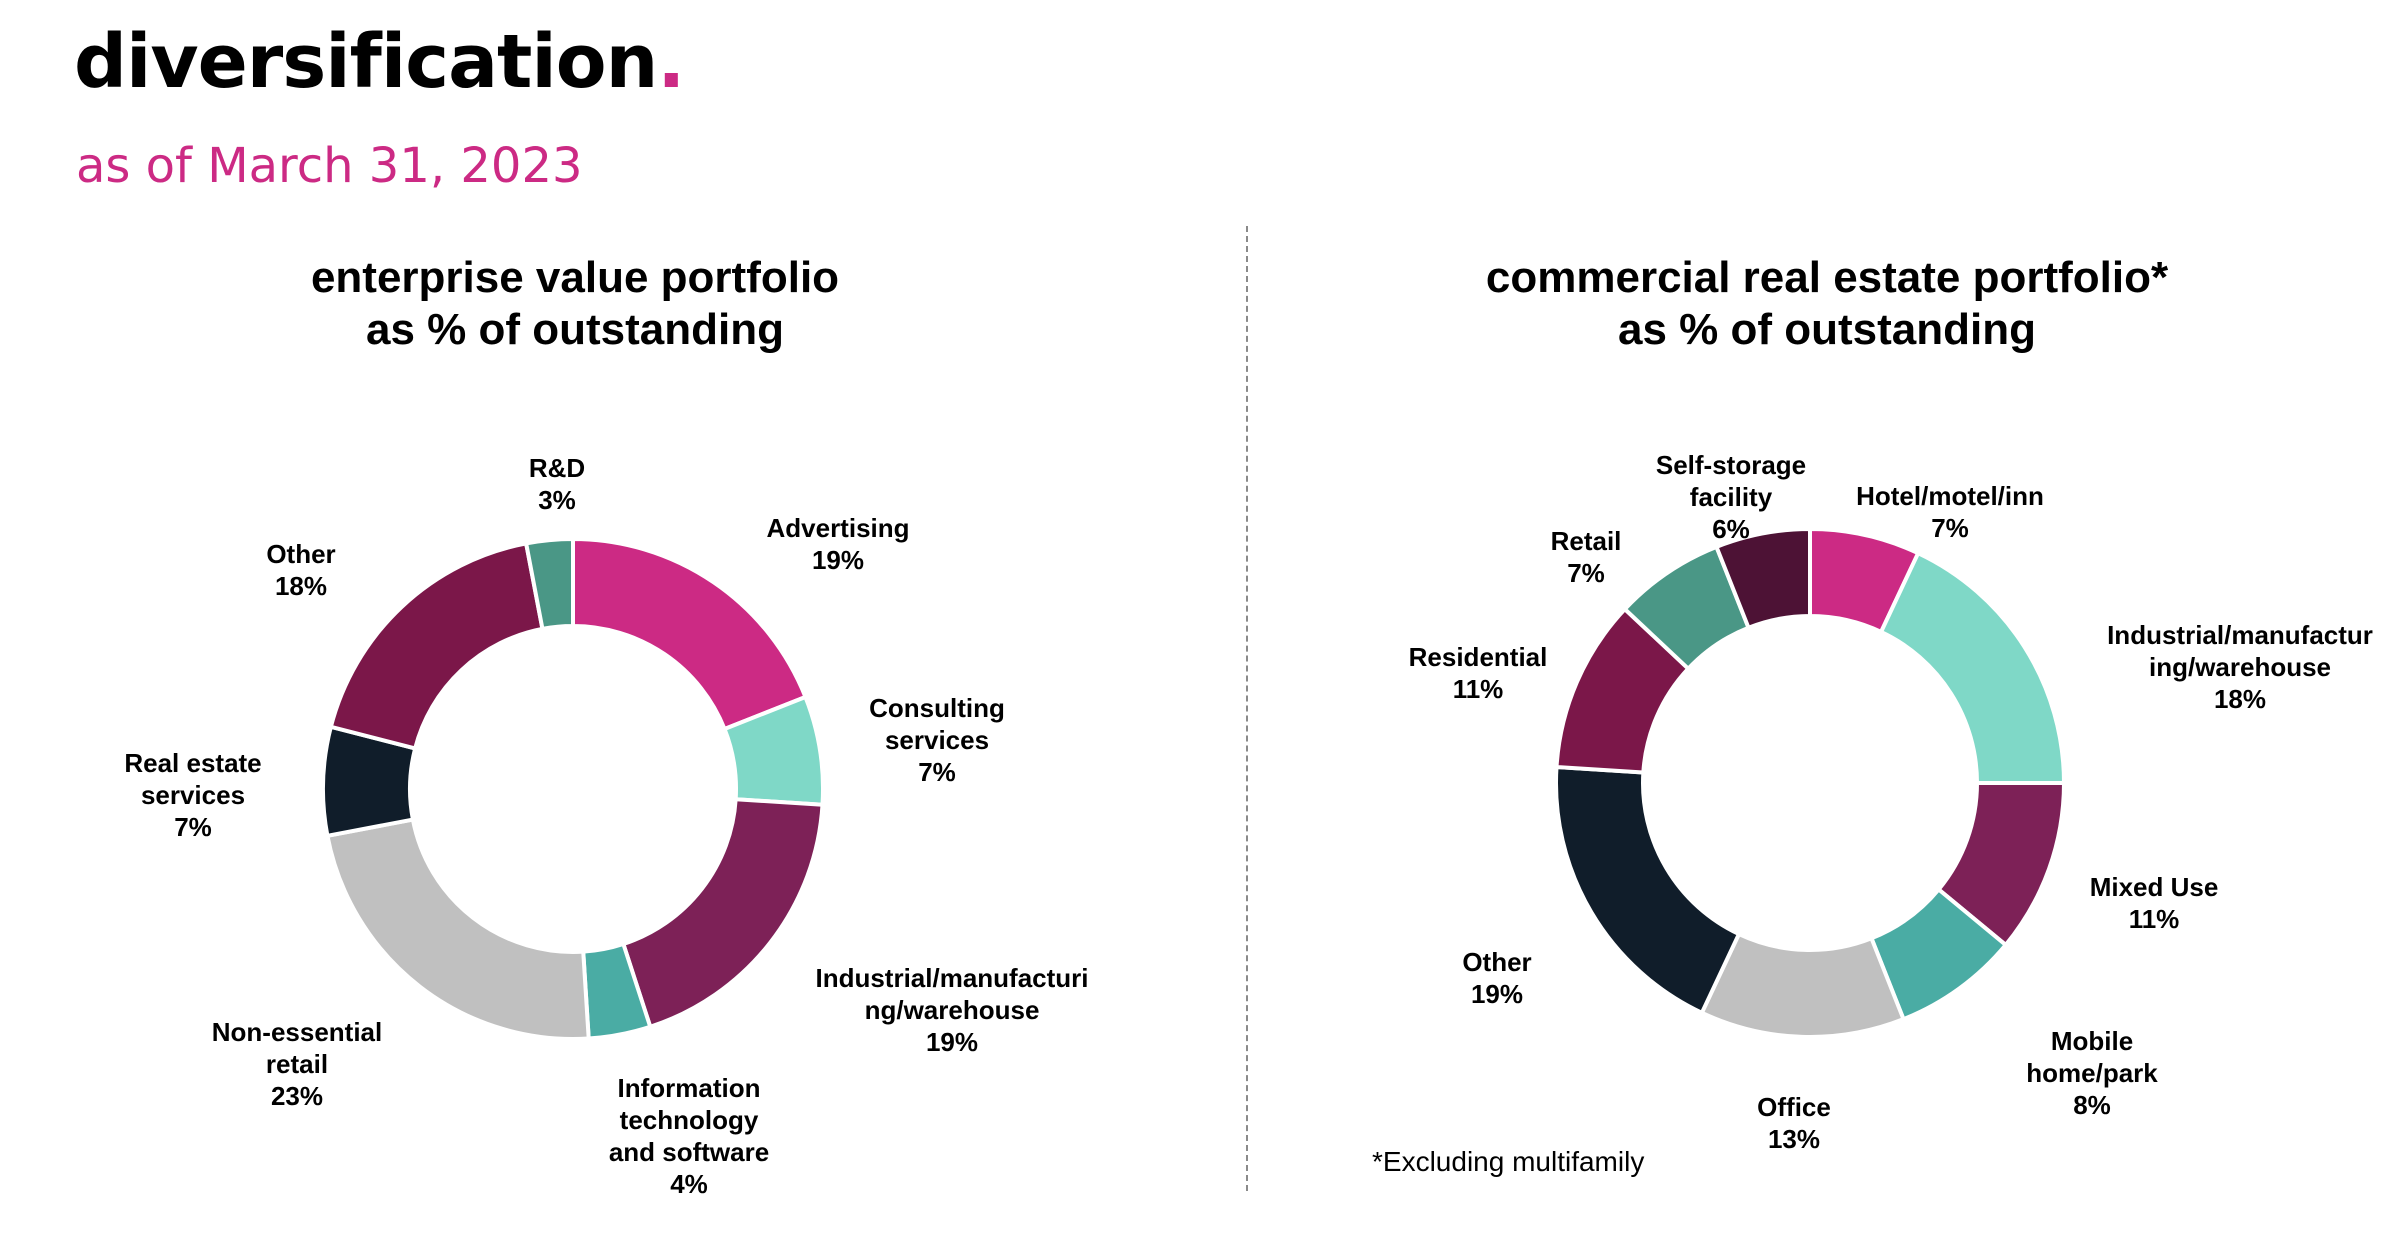  I want to click on slice-label: Residential 11%, so click(1478, 673).